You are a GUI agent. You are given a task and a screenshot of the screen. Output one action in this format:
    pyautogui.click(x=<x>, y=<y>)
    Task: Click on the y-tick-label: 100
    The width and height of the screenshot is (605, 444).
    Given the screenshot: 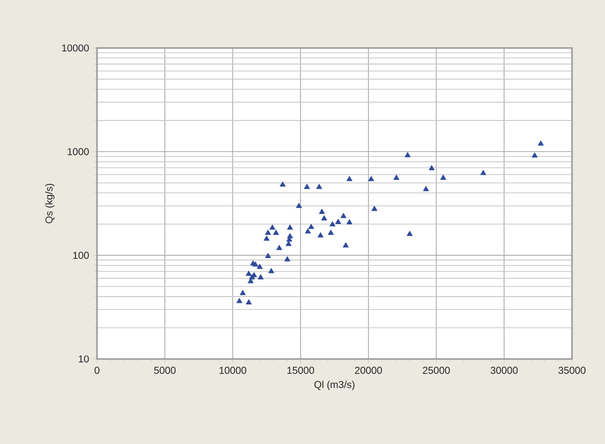 What is the action you would take?
    pyautogui.click(x=81, y=255)
    